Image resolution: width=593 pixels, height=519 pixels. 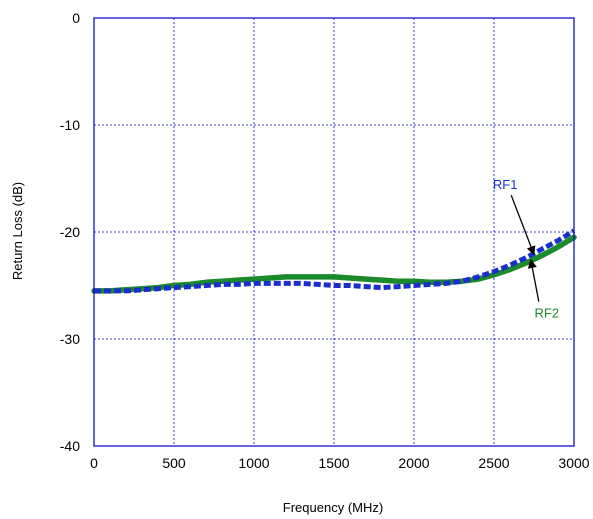 What do you see at coordinates (547, 313) in the screenshot?
I see `annotation-label-rf2: RF2` at bounding box center [547, 313].